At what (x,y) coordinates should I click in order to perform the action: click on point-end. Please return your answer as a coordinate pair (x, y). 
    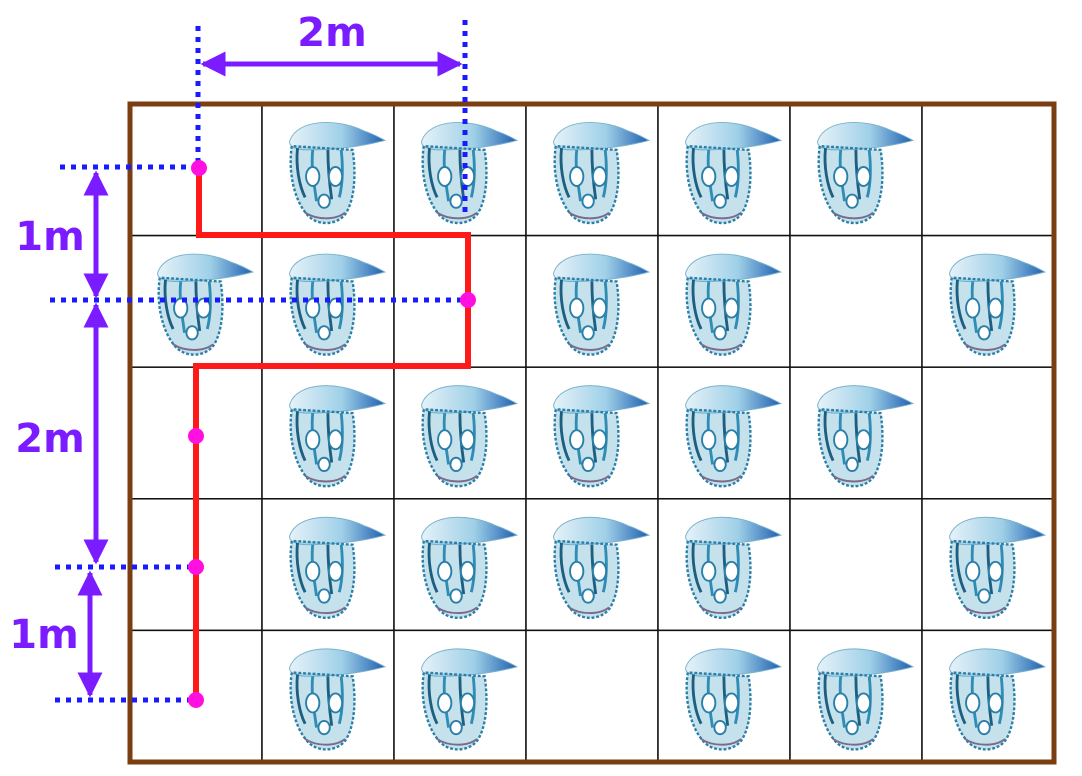
    Looking at the image, I should click on (196, 700).